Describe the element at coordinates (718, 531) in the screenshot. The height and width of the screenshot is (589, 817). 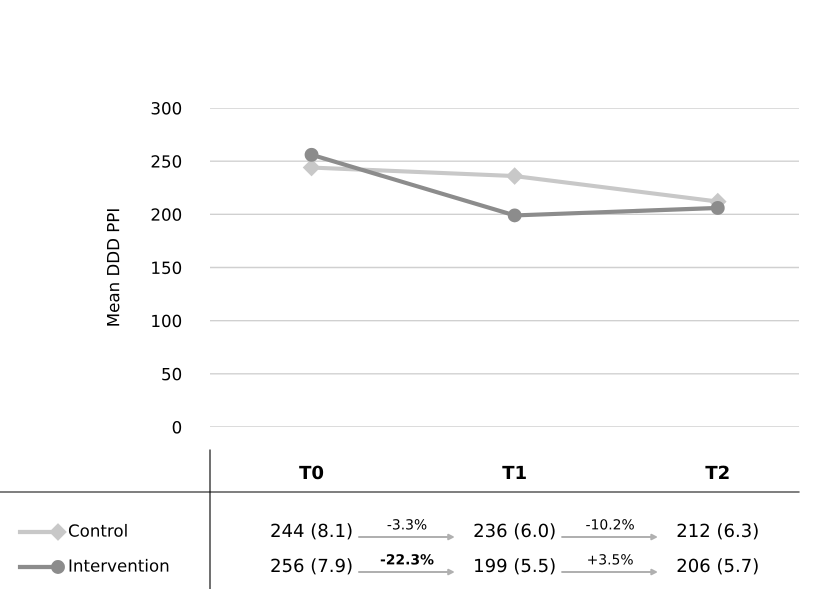
I see `data-label: 212 (6.3)` at that location.